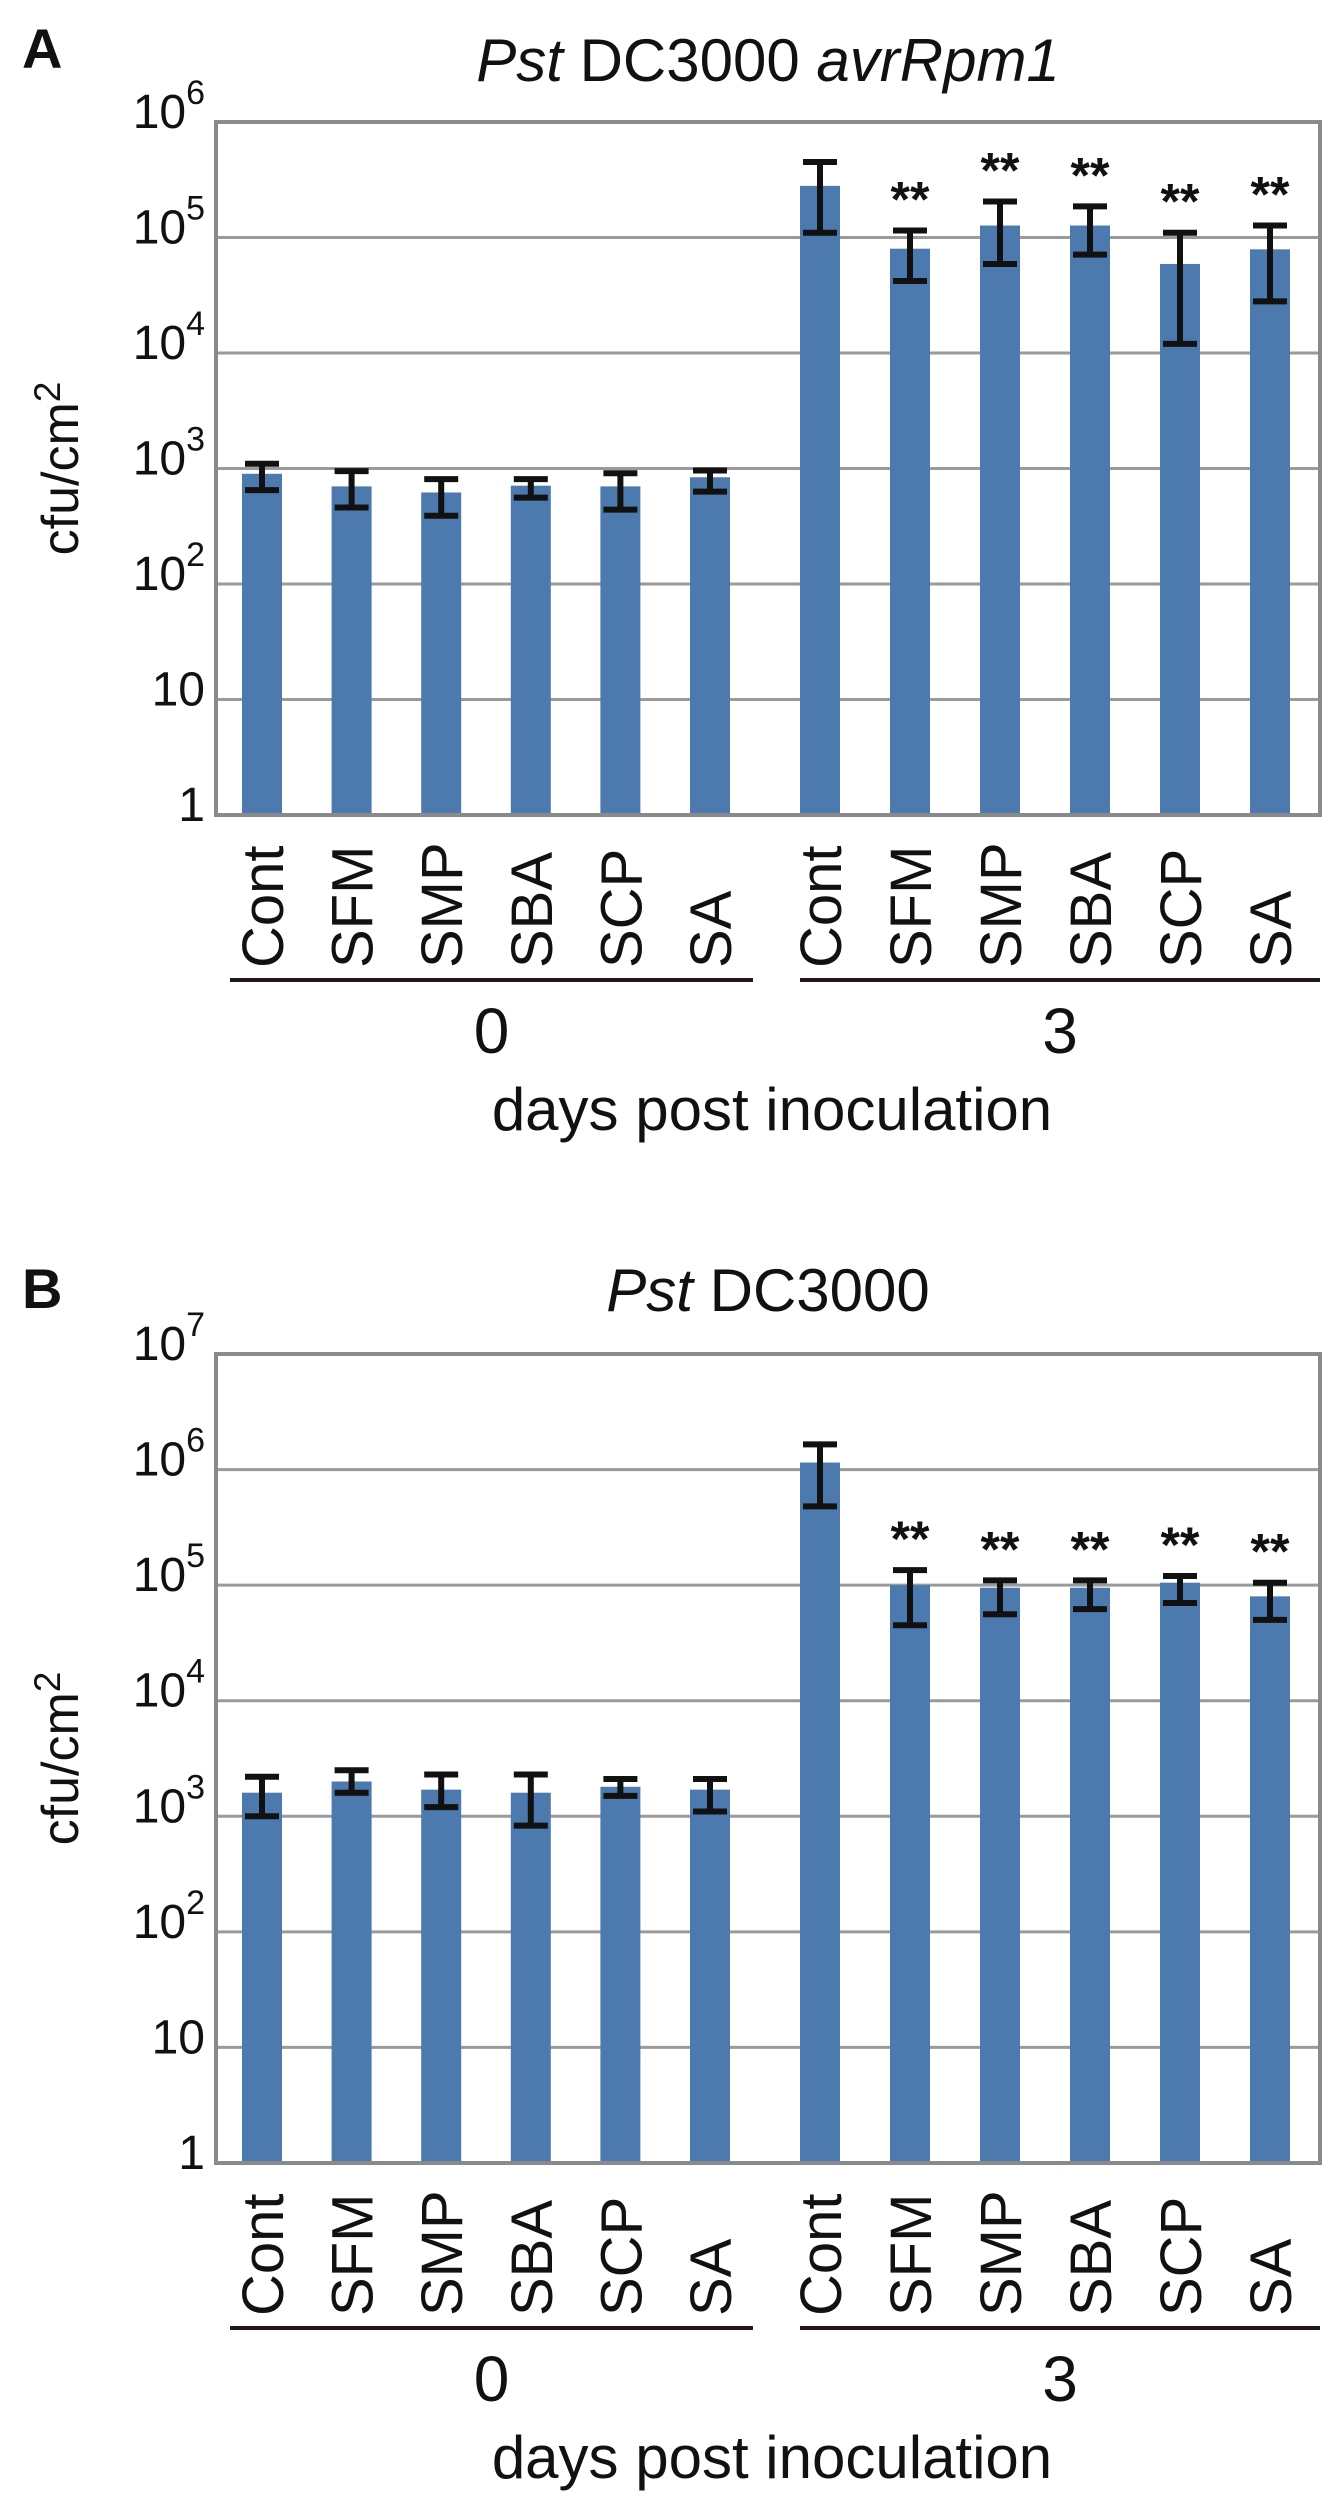 The height and width of the screenshot is (2500, 1338). I want to click on group-label: 0, so click(492, 2379).